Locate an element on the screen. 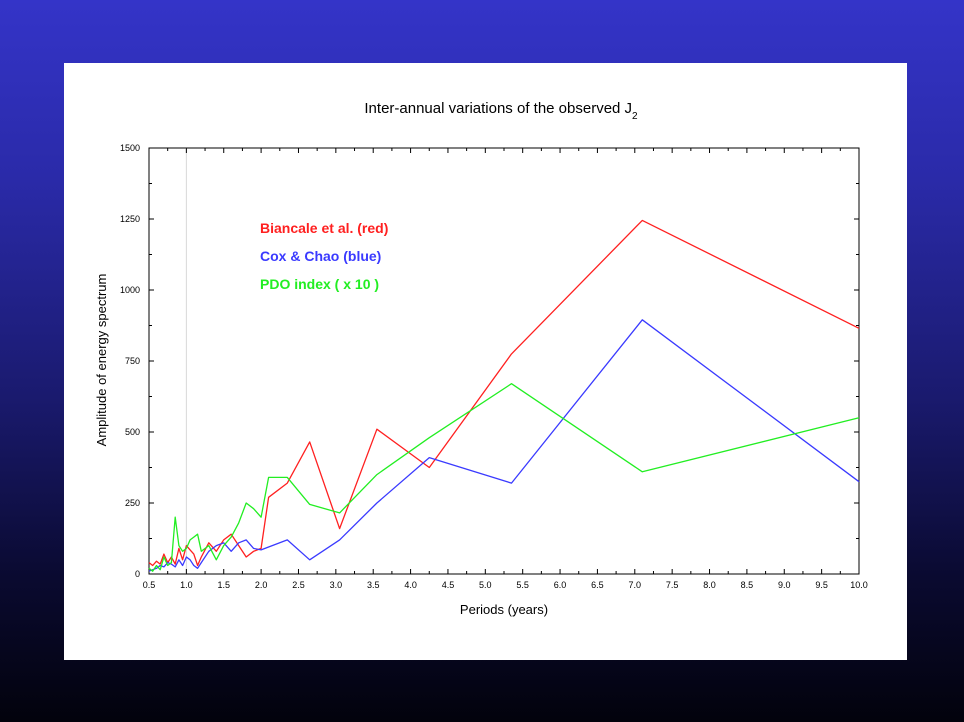 This screenshot has width=964, height=722. y-tick-label: 500 is located at coordinates (132, 432).